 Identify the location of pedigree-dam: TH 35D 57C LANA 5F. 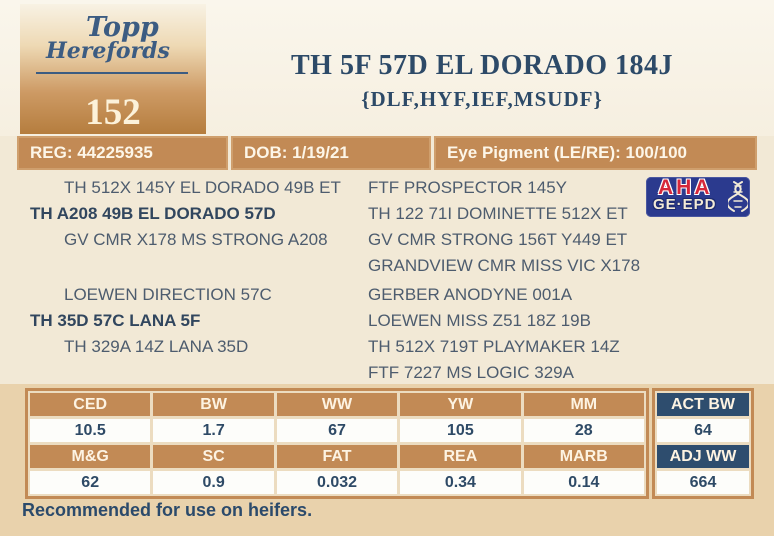
(115, 320).